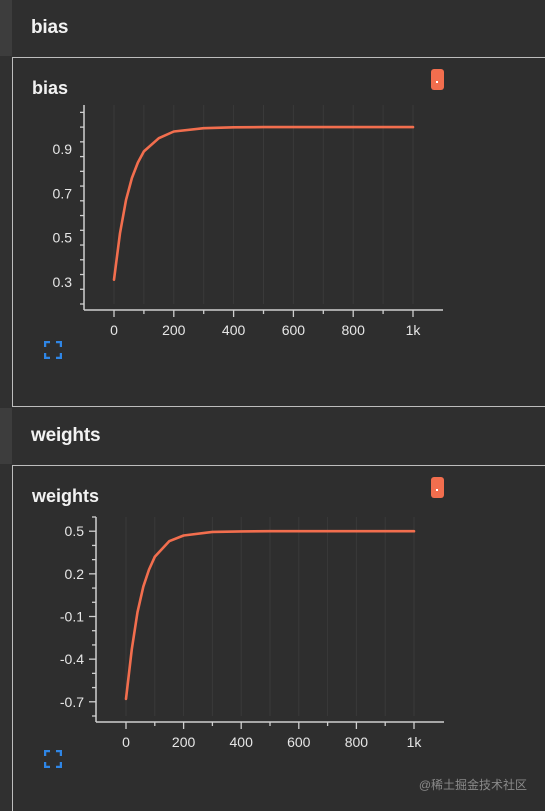 The width and height of the screenshot is (545, 811). I want to click on y-tick-label: -0.4, so click(72, 659).